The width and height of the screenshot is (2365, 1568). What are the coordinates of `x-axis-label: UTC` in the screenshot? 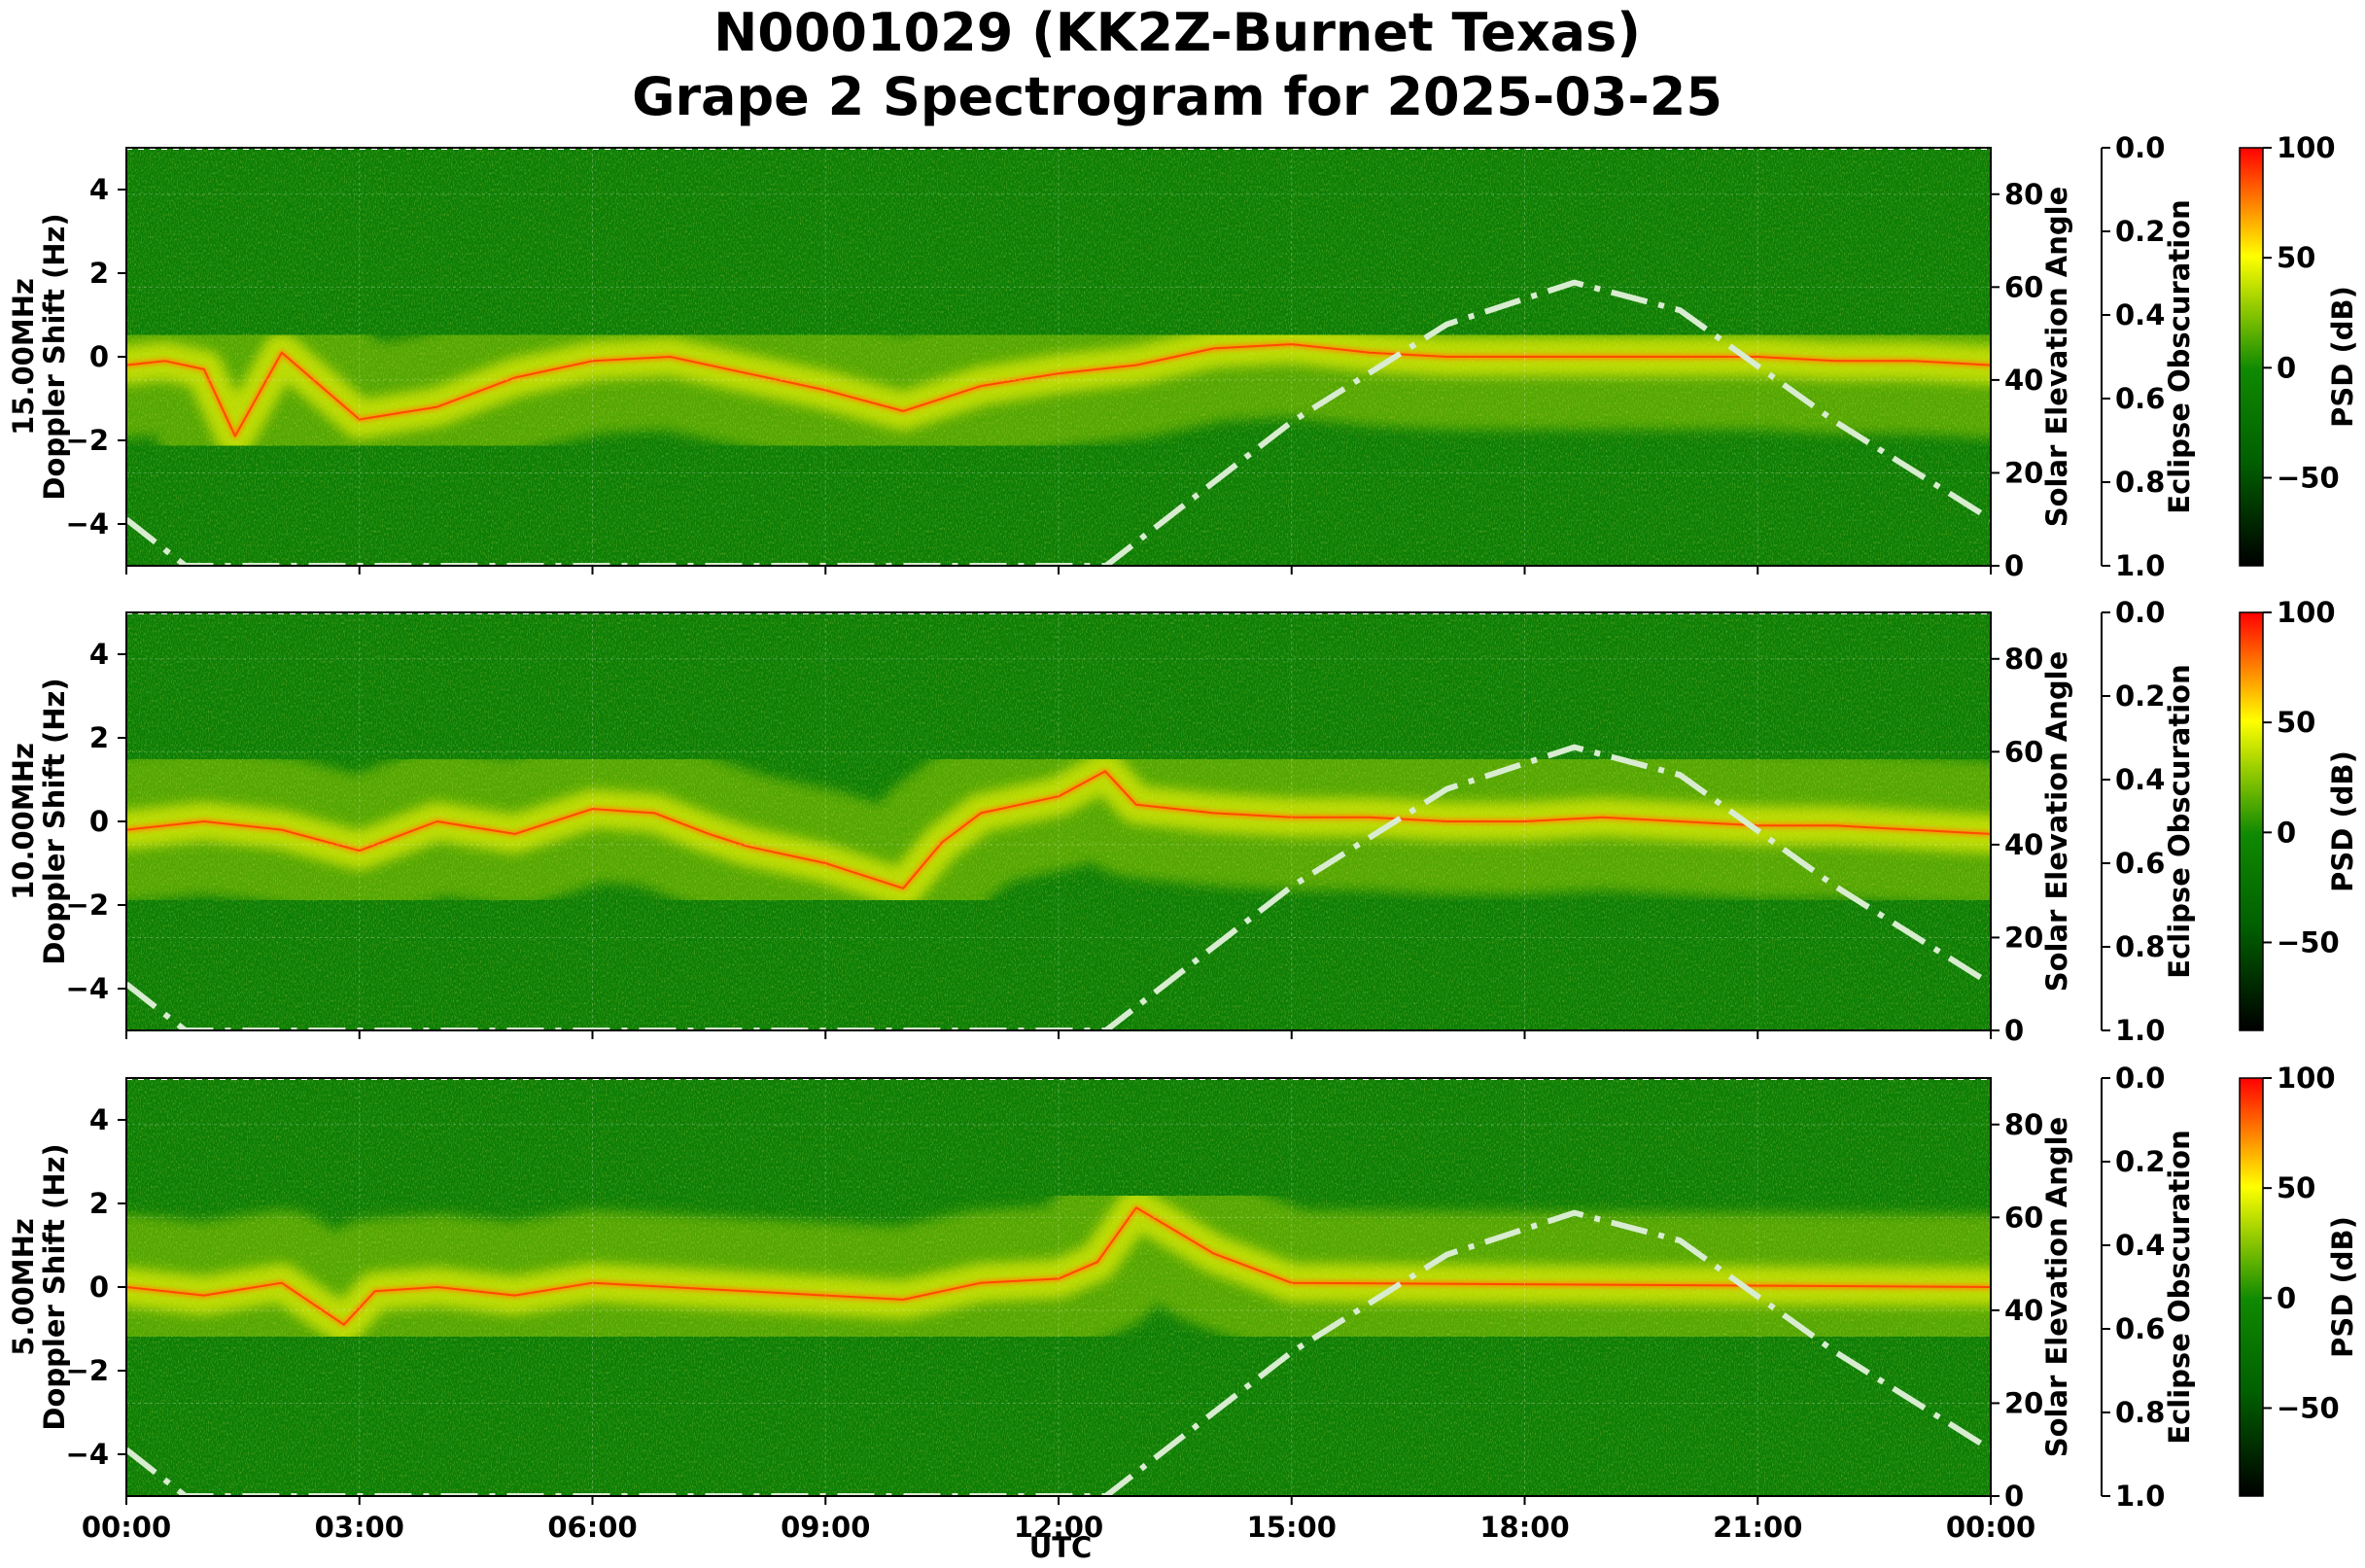 It's located at (1061, 1547).